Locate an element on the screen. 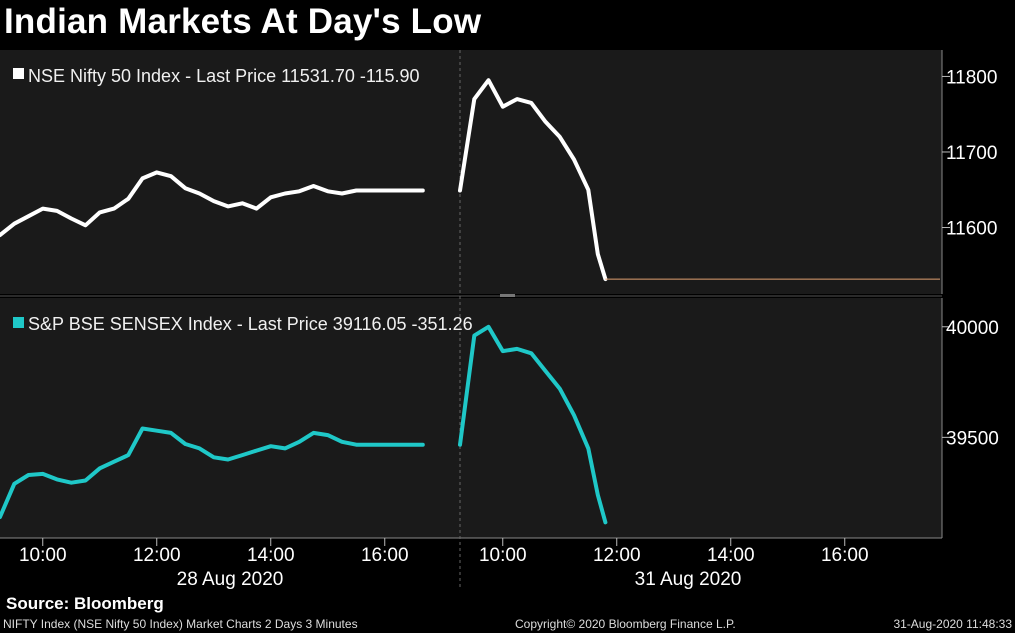  nifty-ytick-label: 11800 is located at coordinates (971, 77).